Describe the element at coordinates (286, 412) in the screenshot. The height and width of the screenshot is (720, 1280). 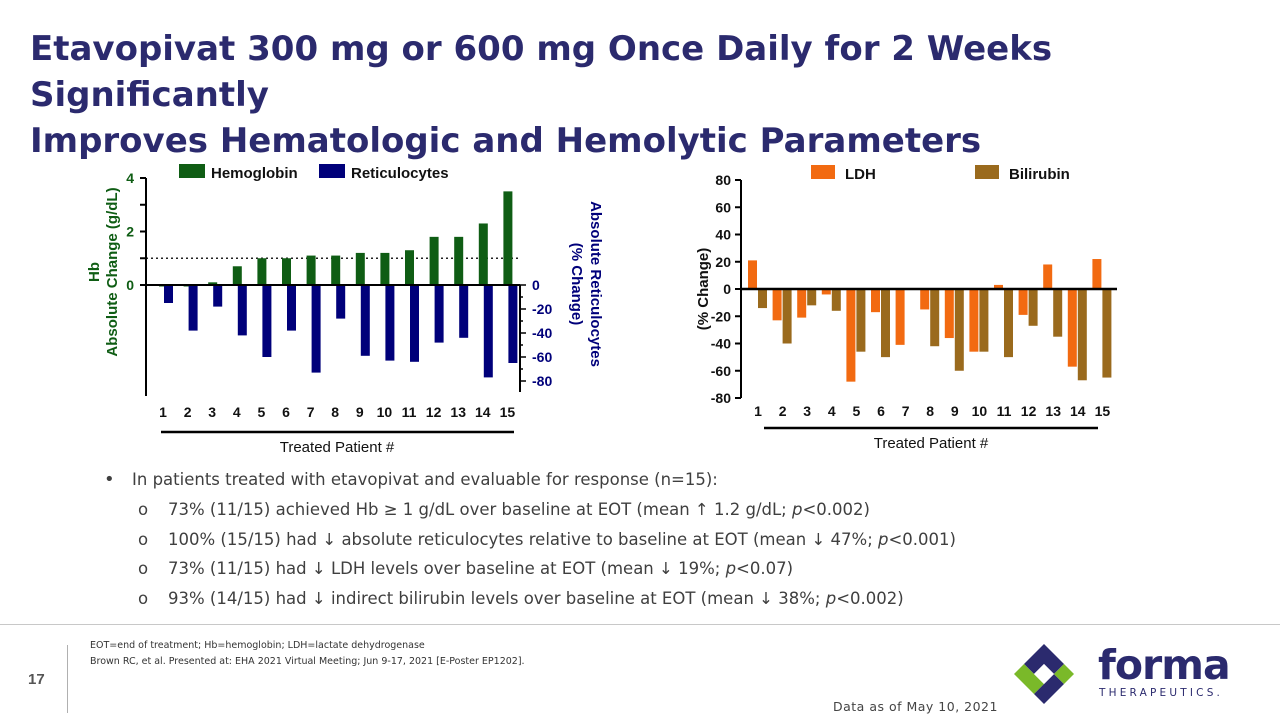
I see `left-x-tick-label: 6` at that location.